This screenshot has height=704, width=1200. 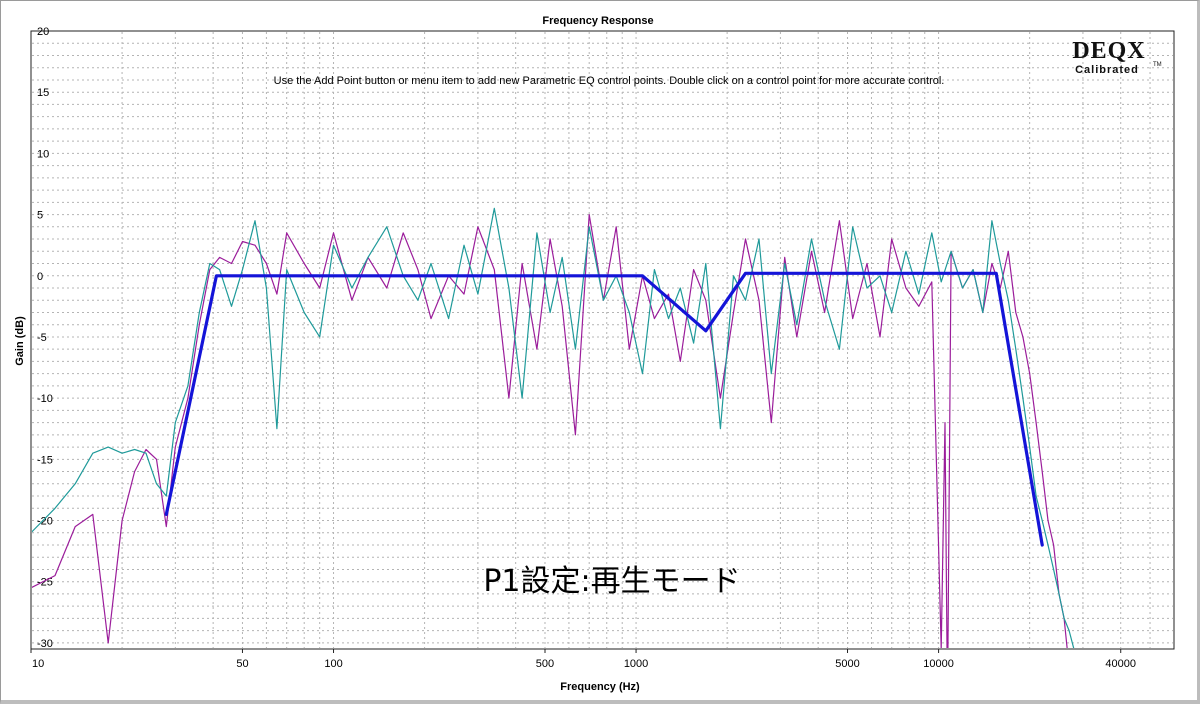 I want to click on x-tick-label: 1000, so click(x=636, y=664).